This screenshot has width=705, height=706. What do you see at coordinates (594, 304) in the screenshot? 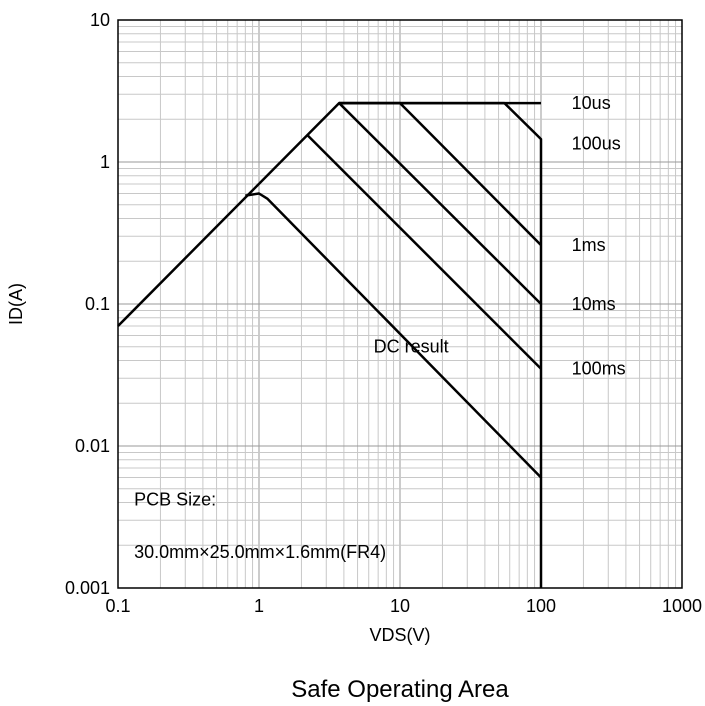
I see `series-label-10ms: 10ms` at bounding box center [594, 304].